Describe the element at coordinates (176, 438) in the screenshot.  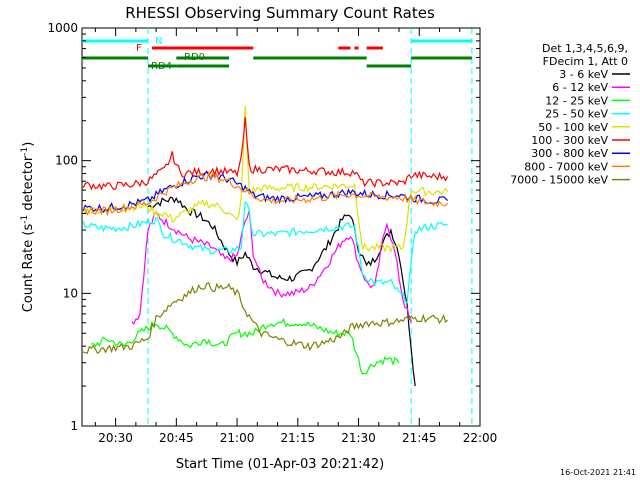
I see `x-tick-label-1: 20:45` at that location.